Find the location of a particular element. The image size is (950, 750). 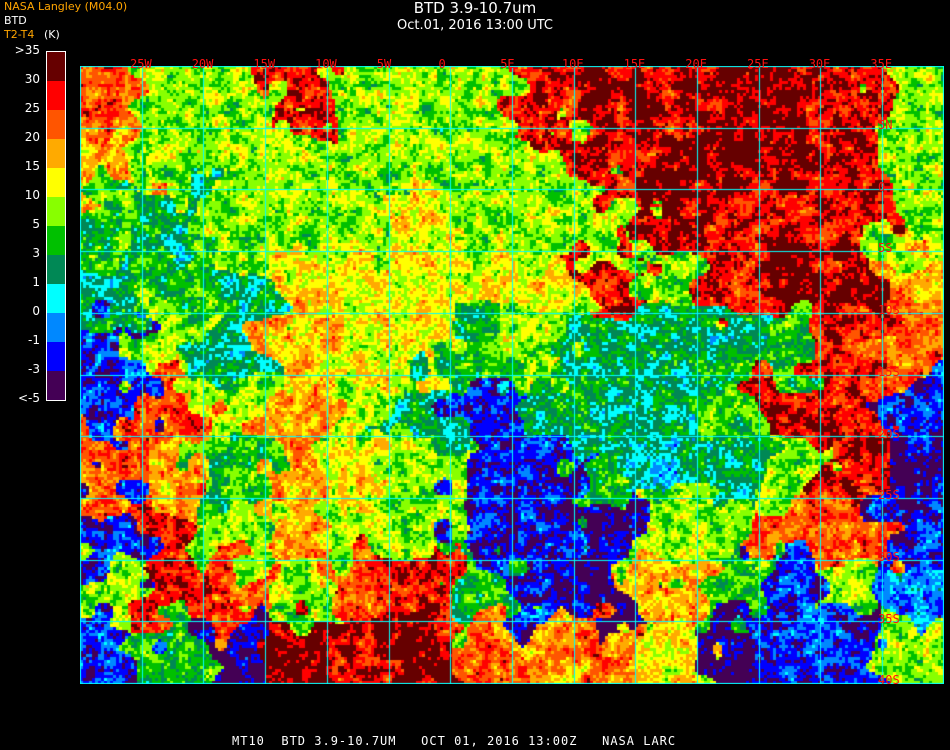

unit-label: T2-T4 is located at coordinates (19, 34).